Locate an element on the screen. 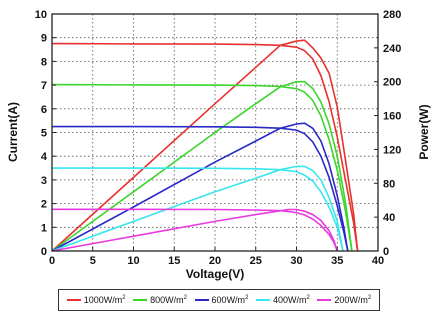  y-left-tick-label: 3 is located at coordinates (44, 181).